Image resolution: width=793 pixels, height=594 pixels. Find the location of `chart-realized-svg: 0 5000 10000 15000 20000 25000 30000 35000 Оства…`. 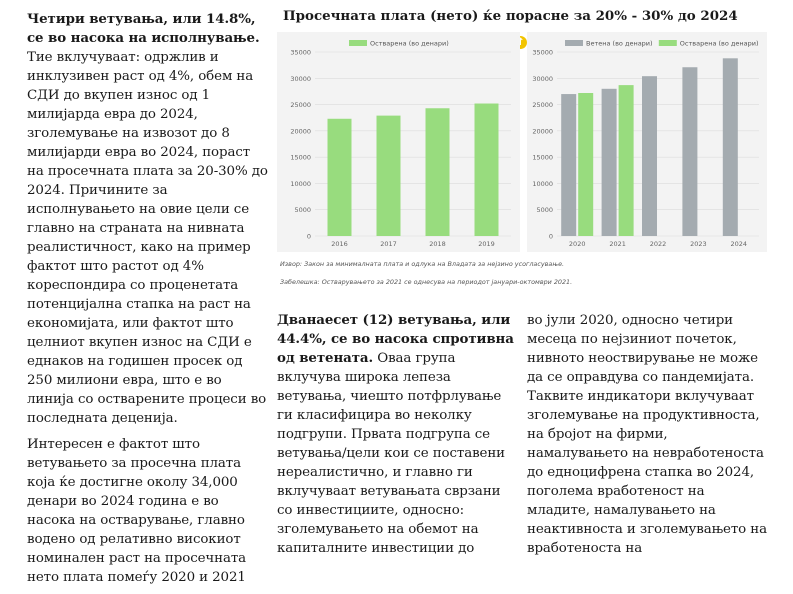

chart-realized-svg: 0 5000 10000 15000 20000 25000 30000 35000 Оства… is located at coordinates (400, 144).